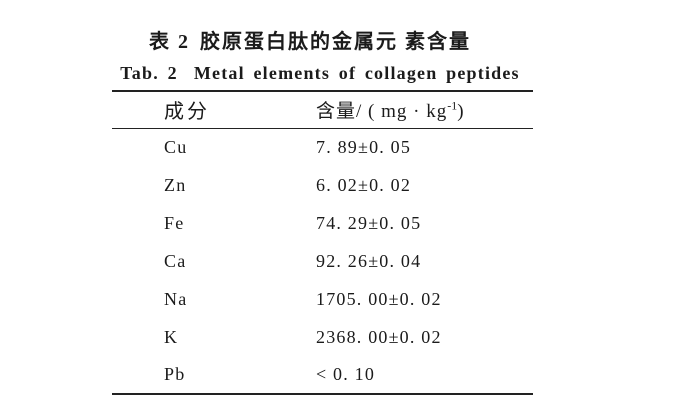 This screenshot has width=692, height=419. I want to click on unit-close-paren: ), so click(461, 112).